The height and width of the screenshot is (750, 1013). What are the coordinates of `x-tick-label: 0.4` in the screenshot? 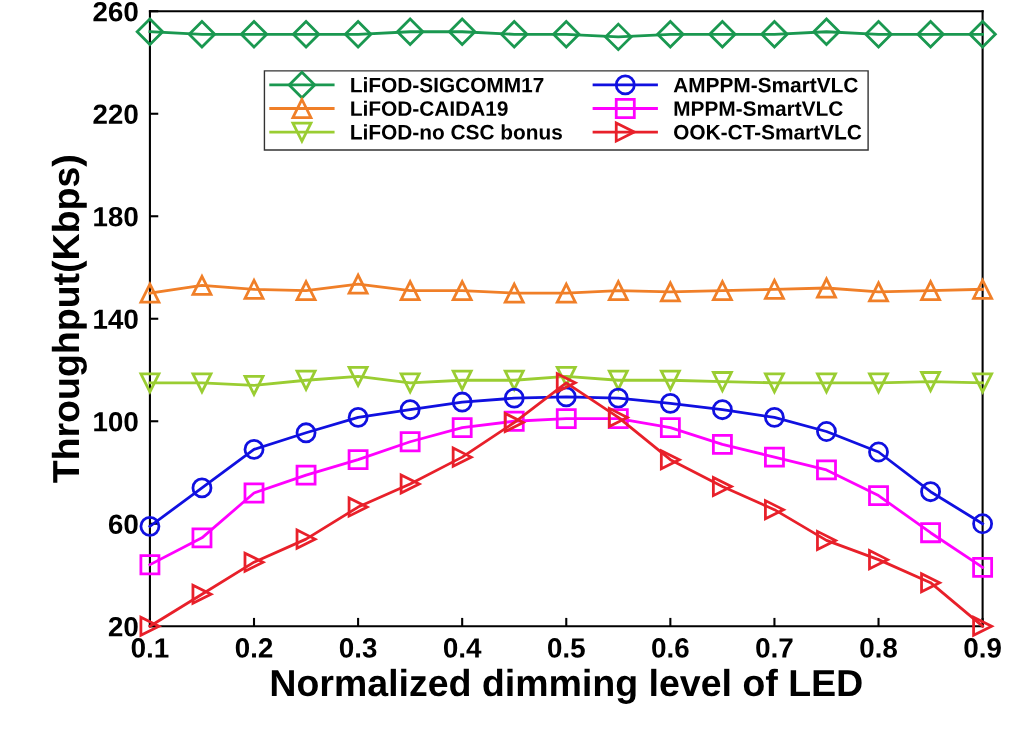 It's located at (462, 648).